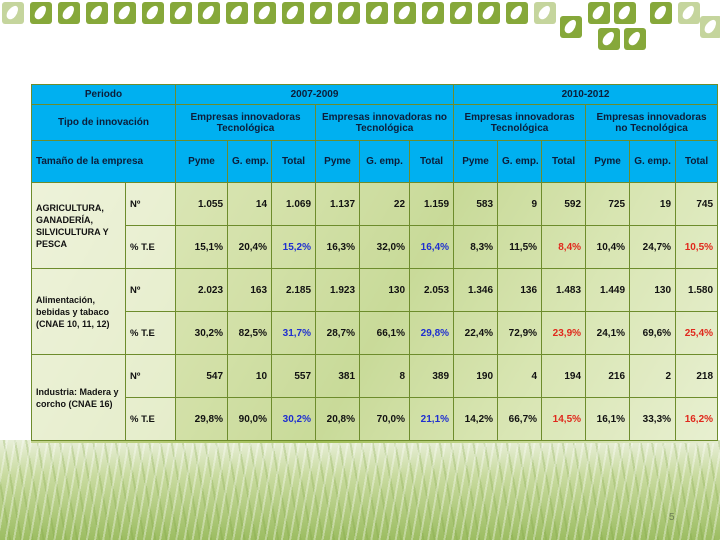  What do you see at coordinates (697, 333) in the screenshot?
I see `cell-total: 25,4%` at bounding box center [697, 333].